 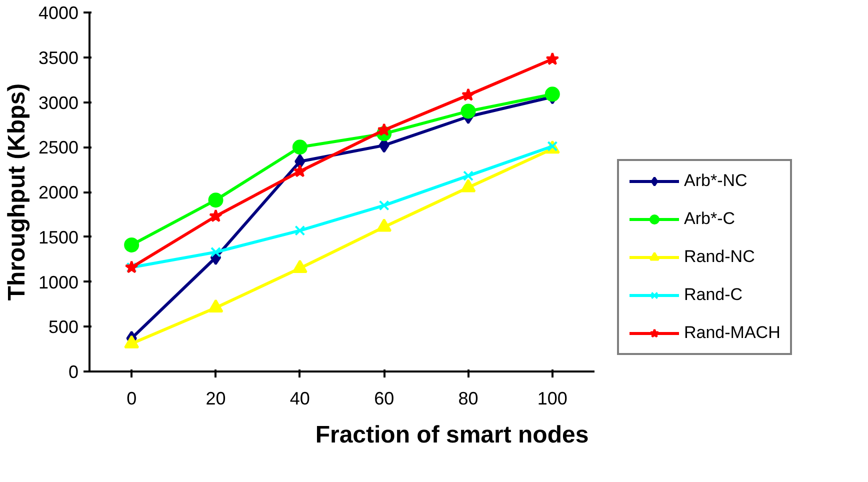 I want to click on x-axis-title: Fraction of smart nodes, so click(x=452, y=435).